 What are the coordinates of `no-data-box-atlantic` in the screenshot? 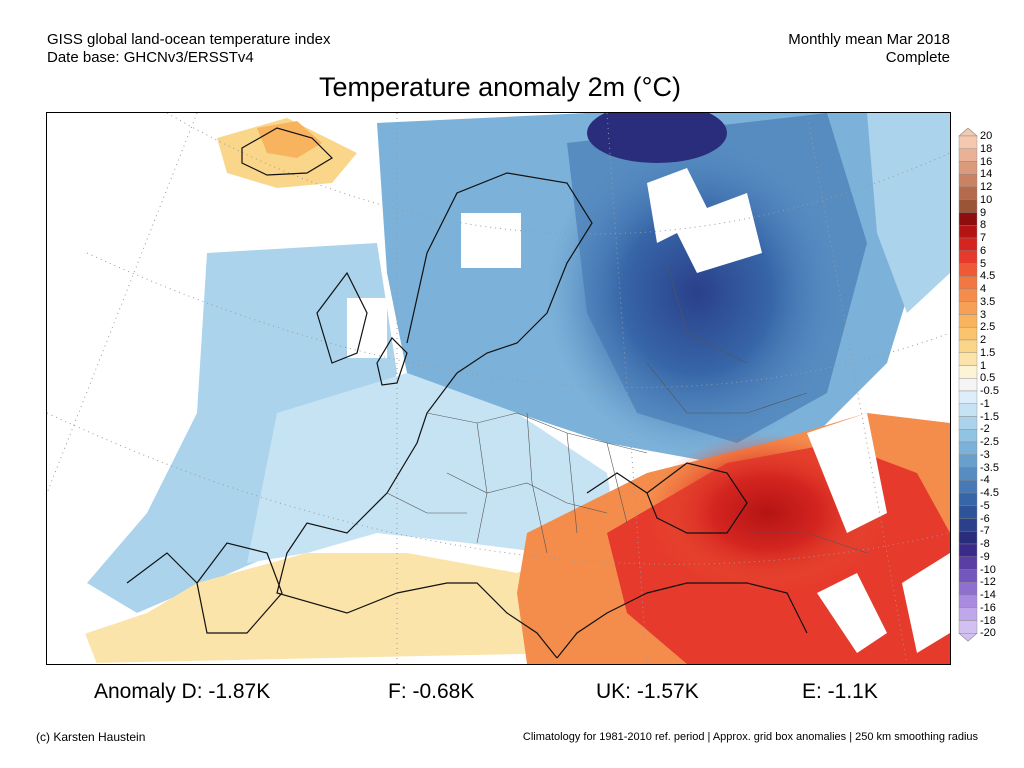 It's located at (367, 328).